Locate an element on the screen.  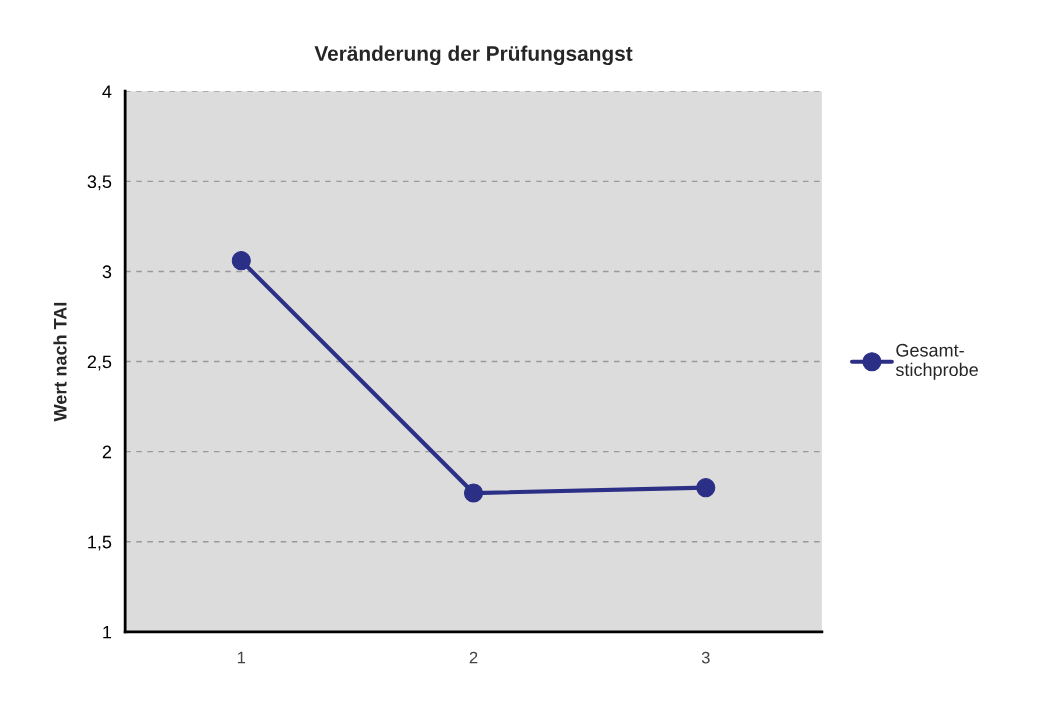
y-tick-label: 2 is located at coordinates (107, 452).